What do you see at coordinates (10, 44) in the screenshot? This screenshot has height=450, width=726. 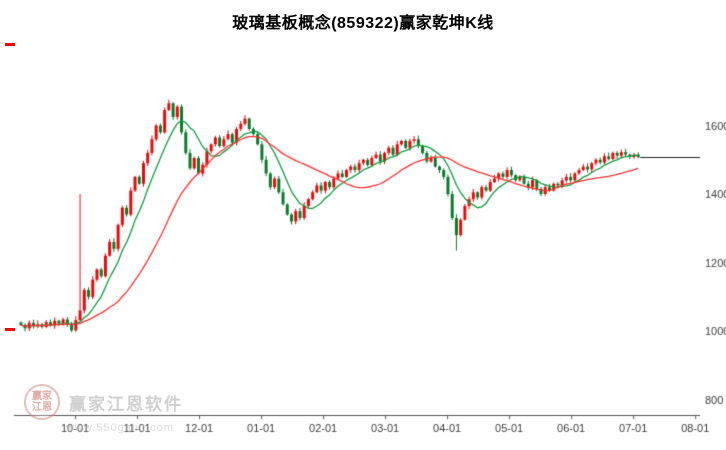 I see `left-axis-marker-top` at bounding box center [10, 44].